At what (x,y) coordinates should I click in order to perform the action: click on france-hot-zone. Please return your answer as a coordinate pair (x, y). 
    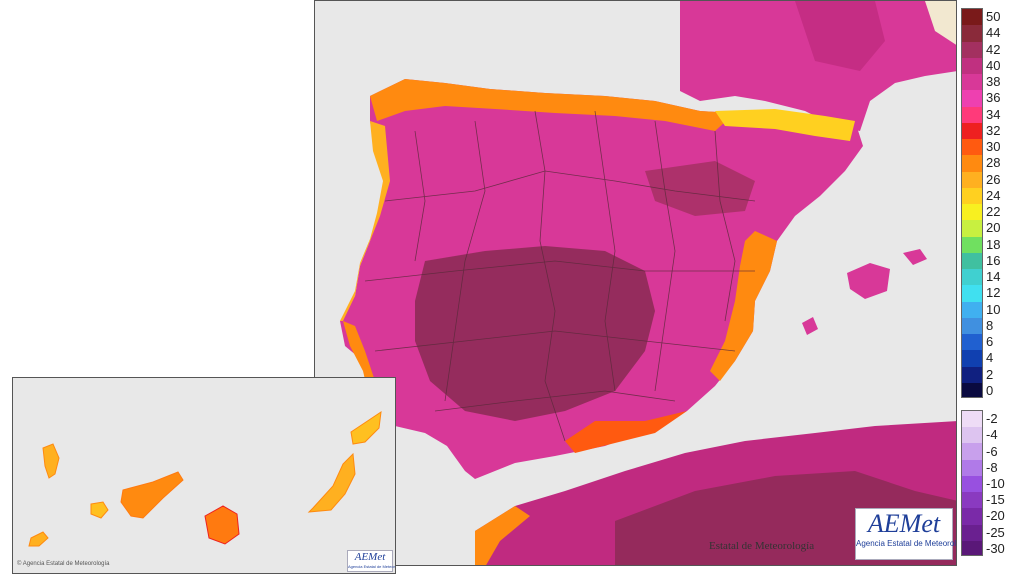
    Looking at the image, I should click on (840, 36).